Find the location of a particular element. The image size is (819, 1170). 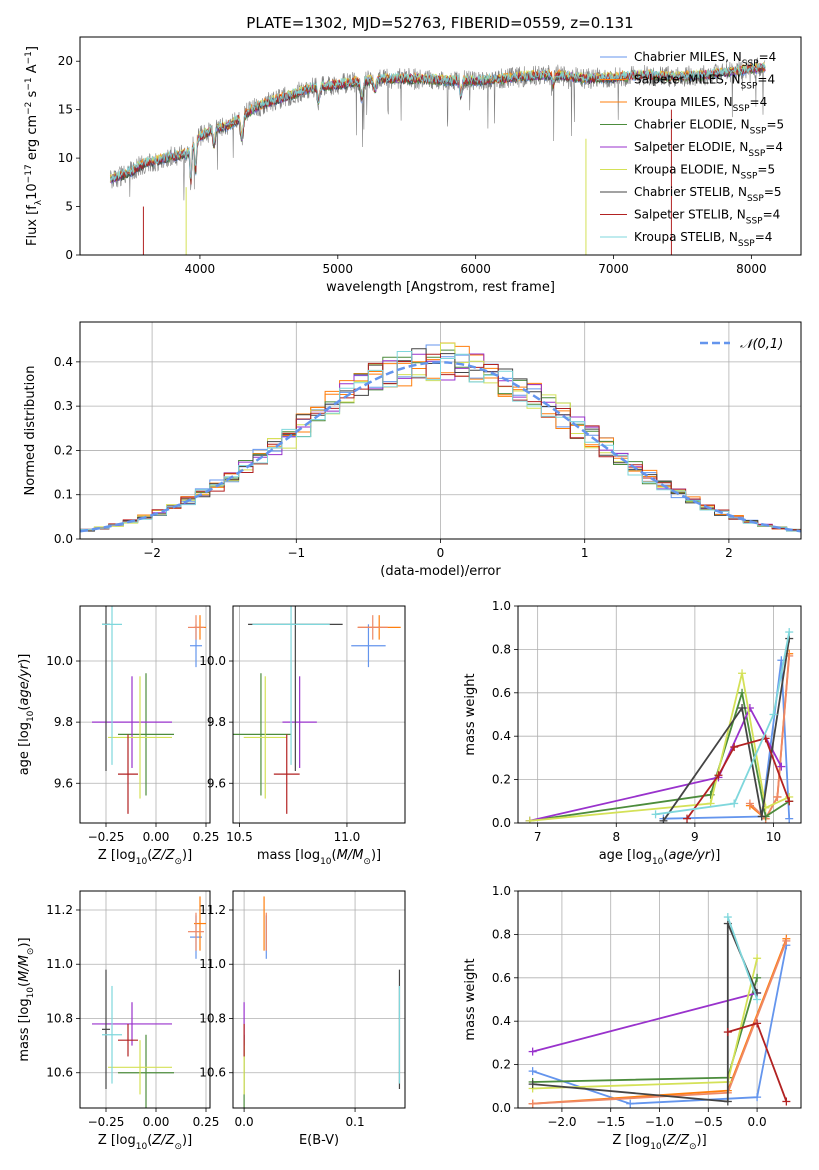

x-tick-label: 11.0 is located at coordinates (347, 837).